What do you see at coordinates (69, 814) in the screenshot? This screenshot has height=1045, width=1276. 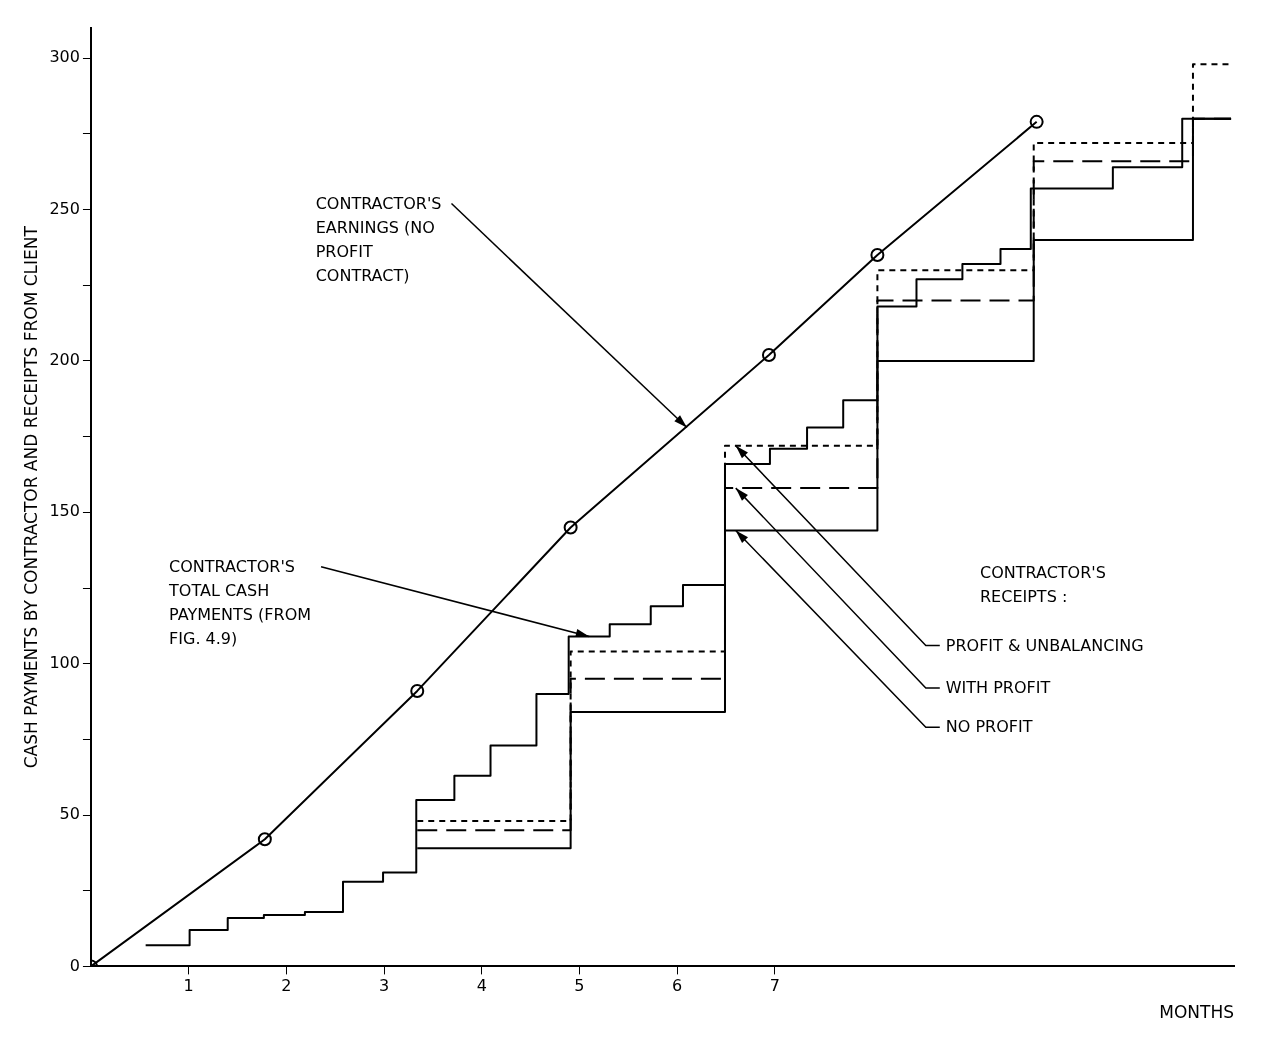 I see `y-tick-label: 50` at bounding box center [69, 814].